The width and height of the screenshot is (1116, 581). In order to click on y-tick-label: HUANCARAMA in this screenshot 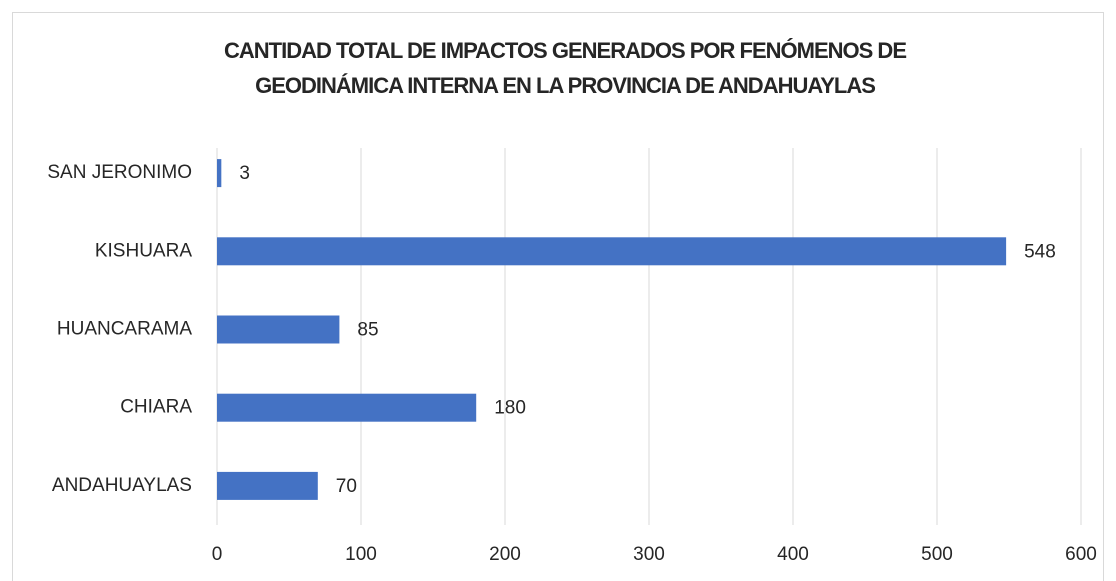, I will do `click(124, 329)`.